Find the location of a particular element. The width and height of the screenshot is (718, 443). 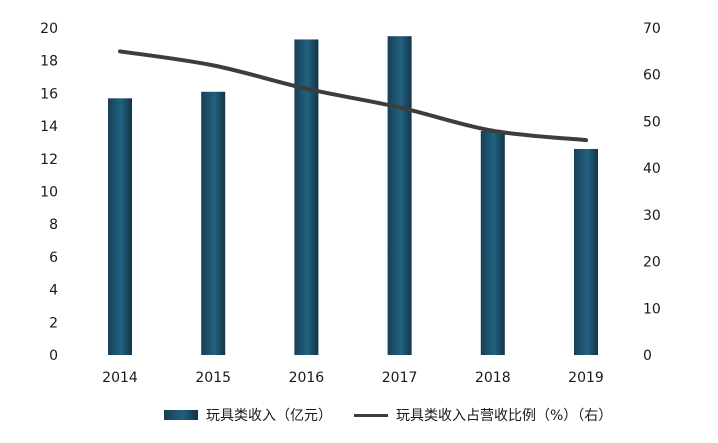

left-tick-label: 6 is located at coordinates (53, 258).